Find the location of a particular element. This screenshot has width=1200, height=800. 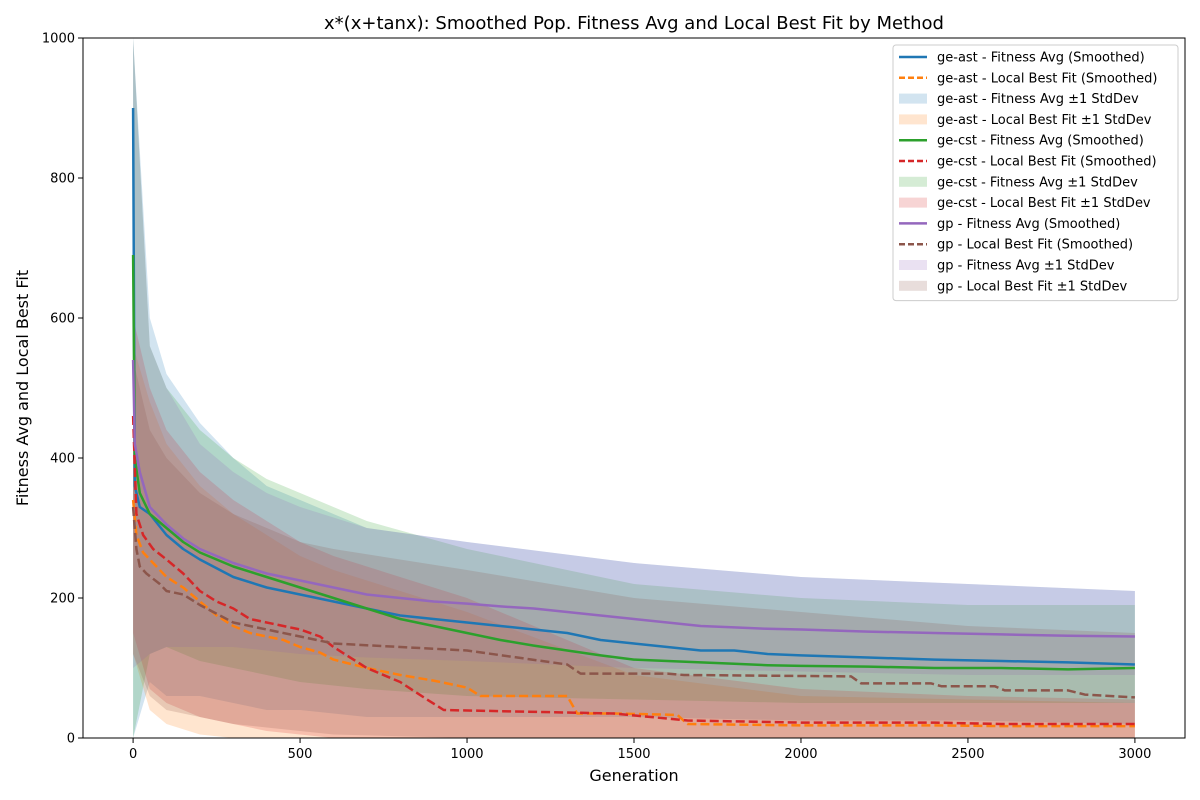

legend-label: ge-cst - Local Best Fit (Smoothed) is located at coordinates (1047, 162).